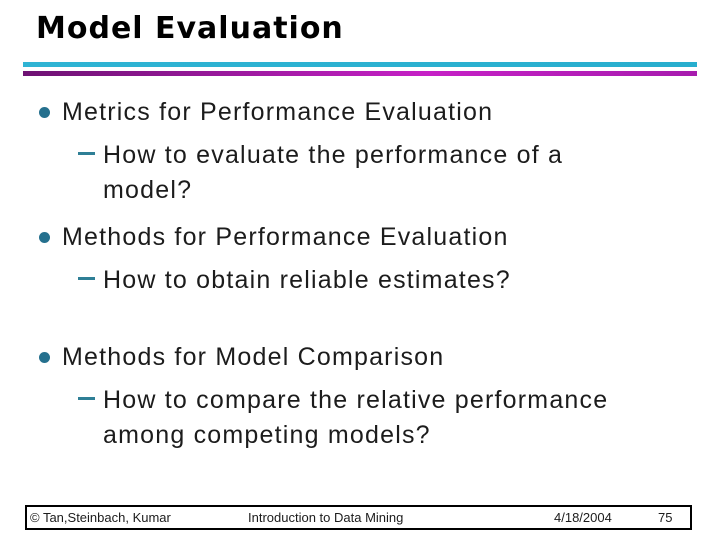 The width and height of the screenshot is (720, 540). I want to click on footer-course-title: Introduction to Data Mining, so click(326, 517).